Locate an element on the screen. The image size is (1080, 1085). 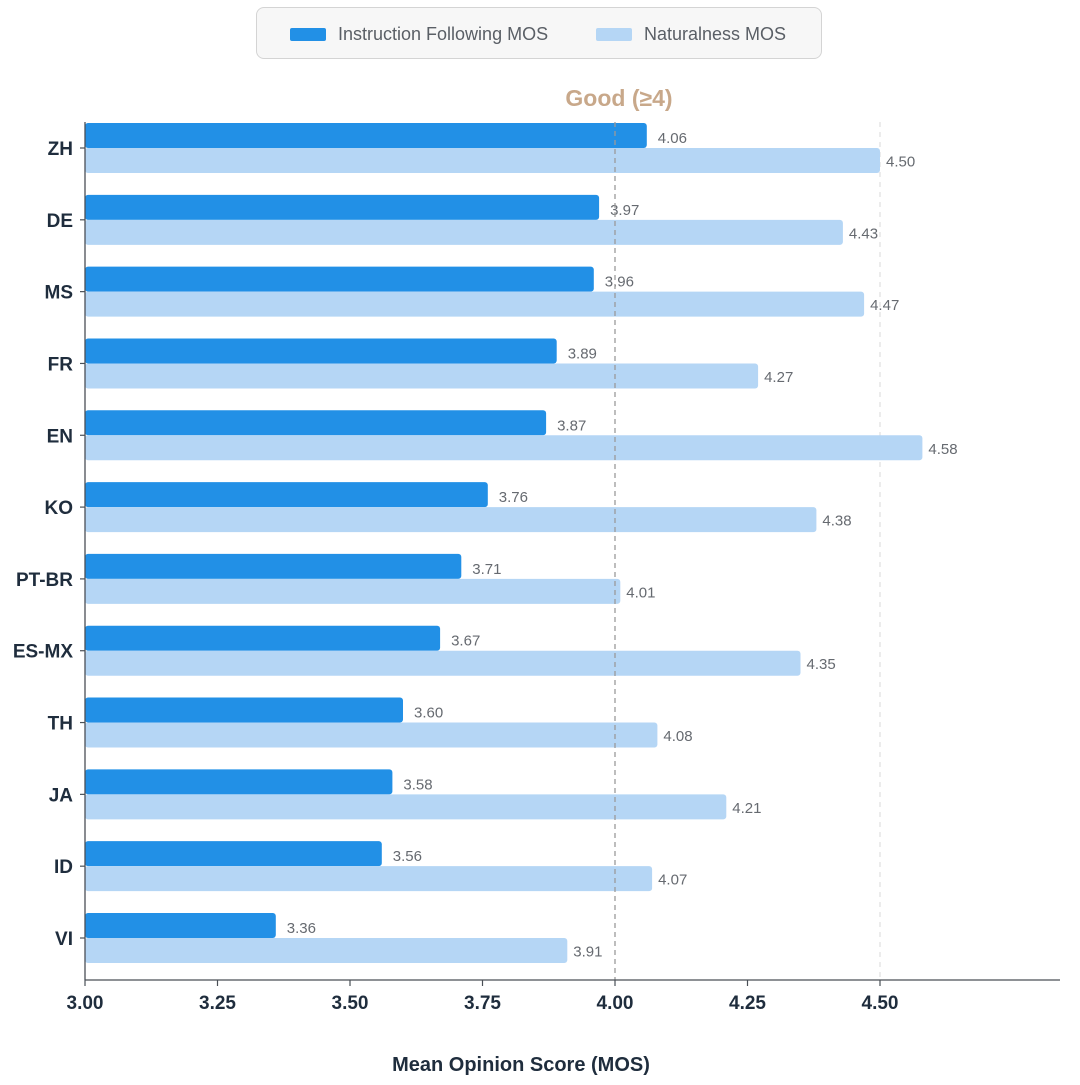
category-label-ko: KO is located at coordinates (59, 508).